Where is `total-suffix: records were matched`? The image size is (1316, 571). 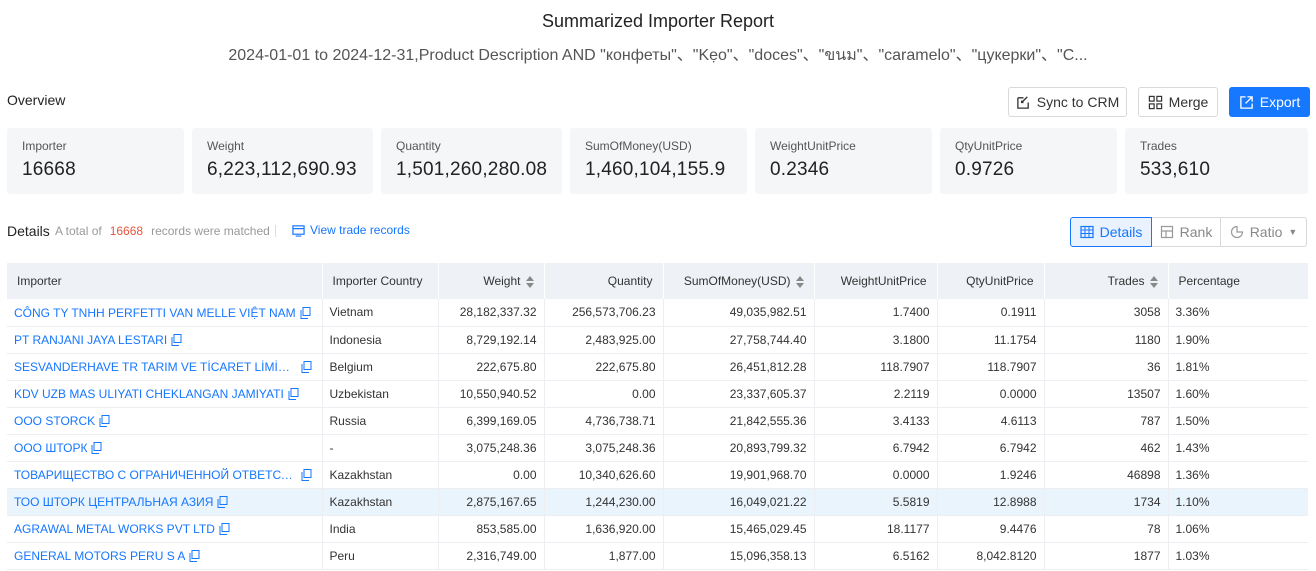 total-suffix: records were matched is located at coordinates (210, 231).